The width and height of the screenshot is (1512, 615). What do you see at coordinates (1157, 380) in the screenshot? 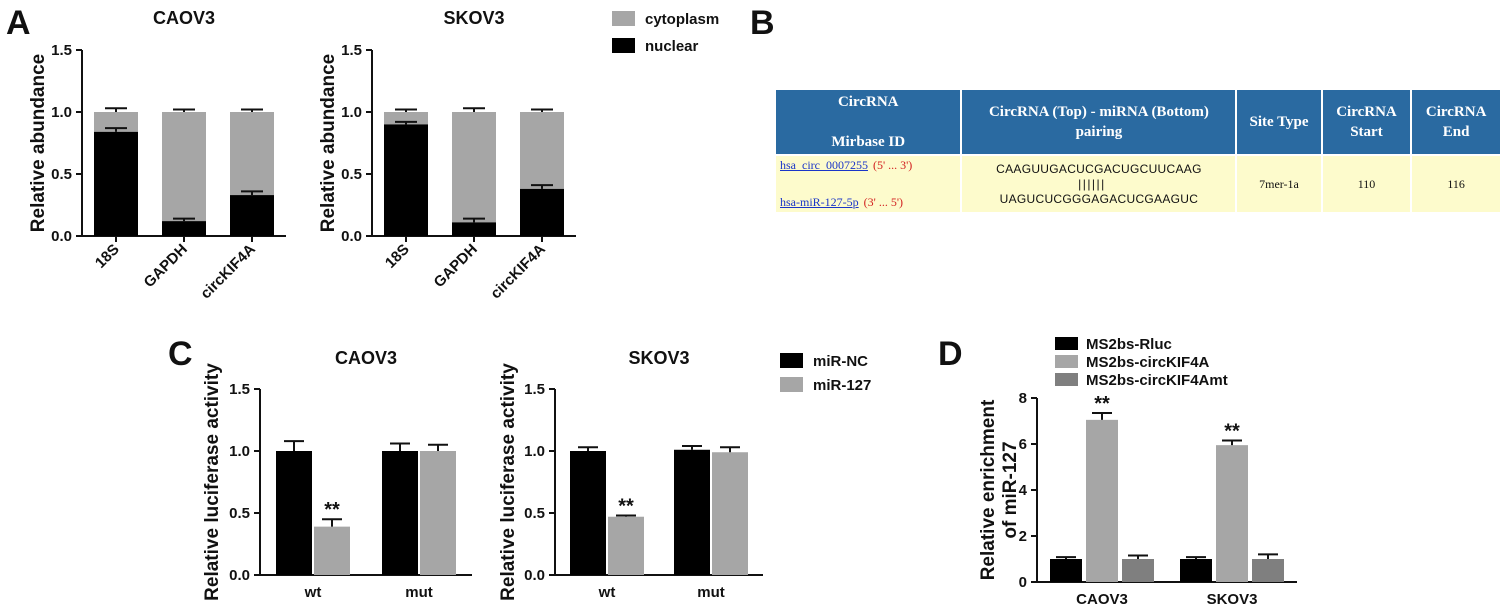
I see `legend-label-ms2bs-circkif4amt: MS2bs-circKIF4Amt` at bounding box center [1157, 380].